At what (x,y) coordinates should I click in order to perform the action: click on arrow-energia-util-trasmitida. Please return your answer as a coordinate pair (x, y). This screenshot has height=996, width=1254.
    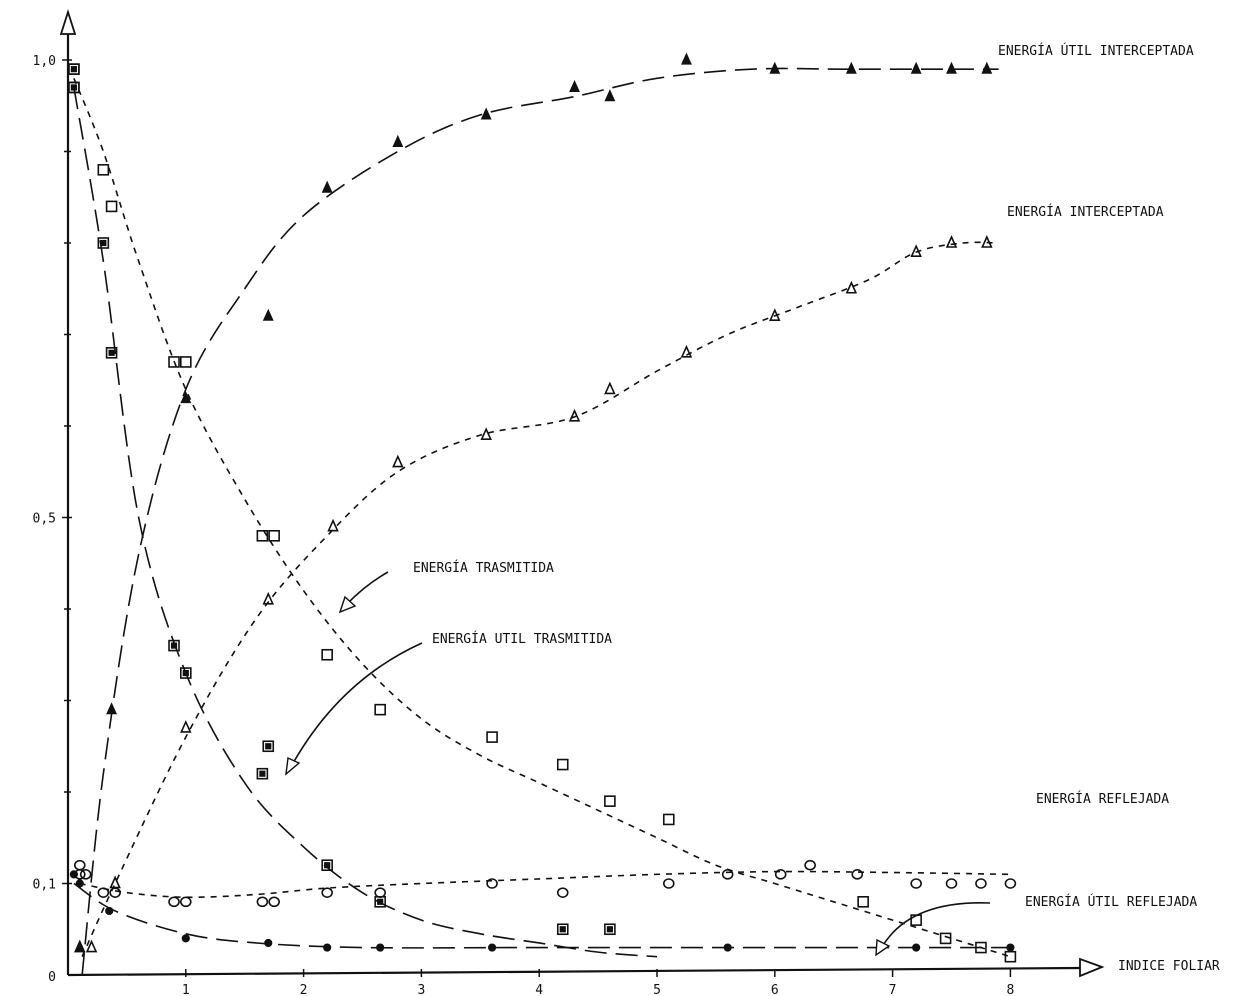
    Looking at the image, I should click on (357, 704).